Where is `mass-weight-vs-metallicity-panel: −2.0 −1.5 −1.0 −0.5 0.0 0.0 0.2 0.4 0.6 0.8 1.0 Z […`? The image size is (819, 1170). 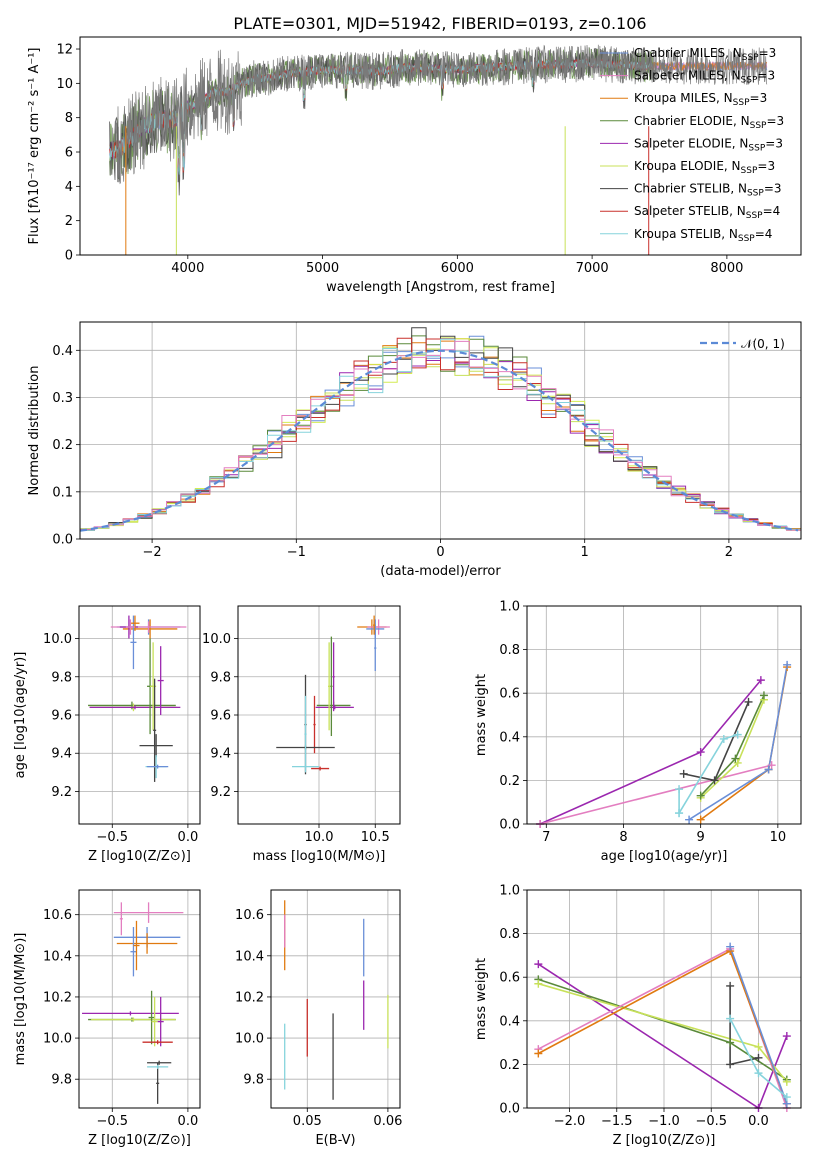 mass-weight-vs-metallicity-panel: −2.0 −1.5 −1.0 −0.5 0.0 0.0 0.2 0.4 0.6 0.8 1.0 Z [… is located at coordinates (638, 1016).